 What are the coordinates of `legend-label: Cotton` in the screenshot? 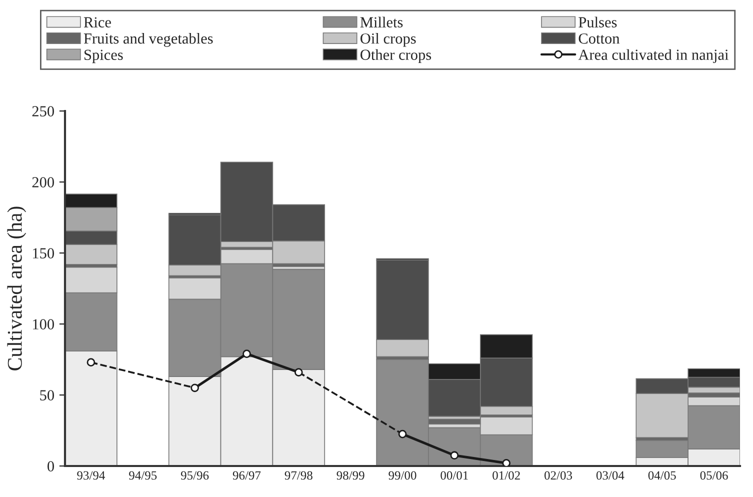 It's located at (599, 38).